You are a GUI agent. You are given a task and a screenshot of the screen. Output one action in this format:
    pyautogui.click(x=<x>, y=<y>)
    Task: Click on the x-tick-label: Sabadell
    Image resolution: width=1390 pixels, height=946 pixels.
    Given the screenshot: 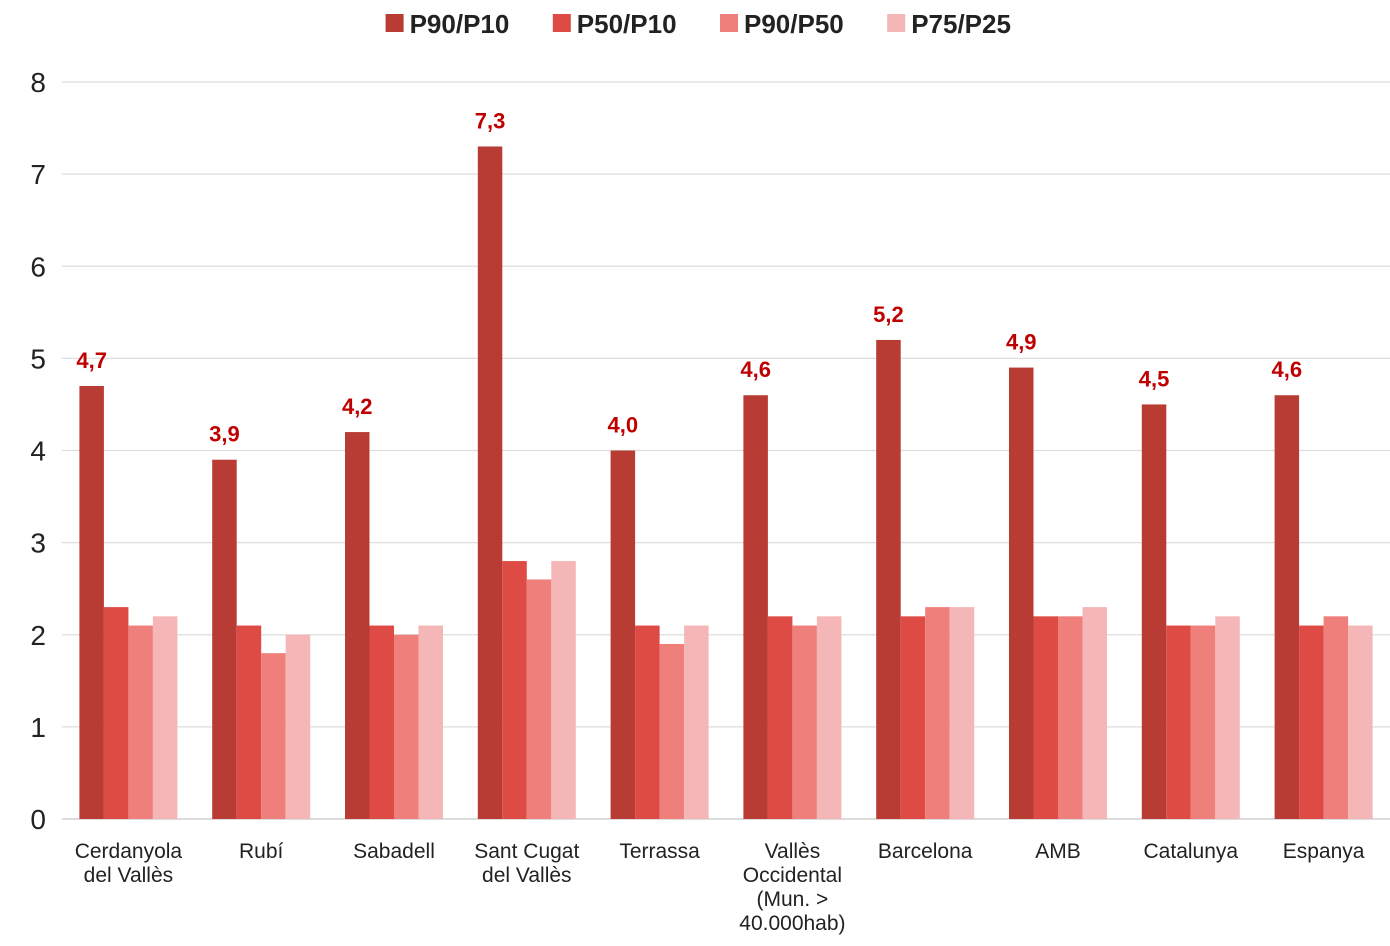 What is the action you would take?
    pyautogui.click(x=394, y=851)
    